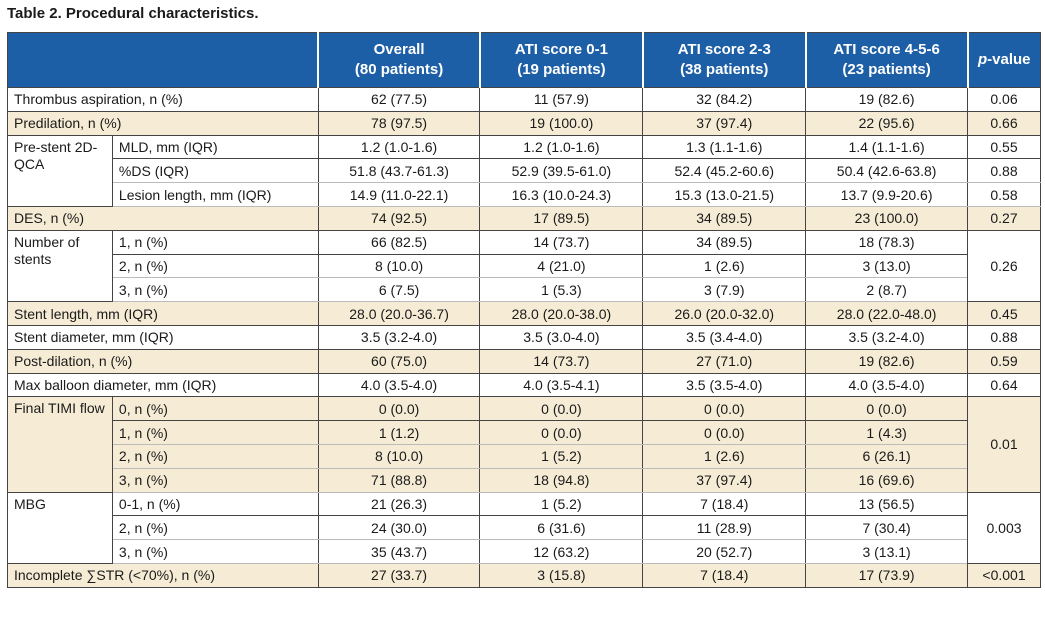 The height and width of the screenshot is (641, 1045). What do you see at coordinates (399, 313) in the screenshot?
I see `value-cell: 28.0 (20.0-36.7)` at bounding box center [399, 313].